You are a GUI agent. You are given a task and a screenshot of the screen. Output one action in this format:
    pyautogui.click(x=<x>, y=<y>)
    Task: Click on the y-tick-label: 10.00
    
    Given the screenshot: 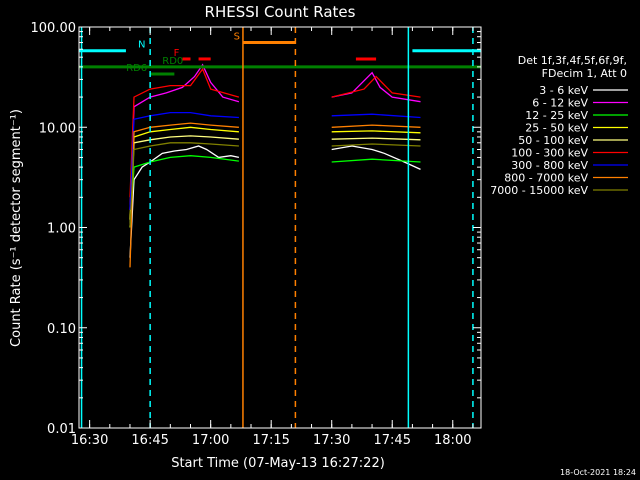 What is the action you would take?
    pyautogui.click(x=57, y=128)
    